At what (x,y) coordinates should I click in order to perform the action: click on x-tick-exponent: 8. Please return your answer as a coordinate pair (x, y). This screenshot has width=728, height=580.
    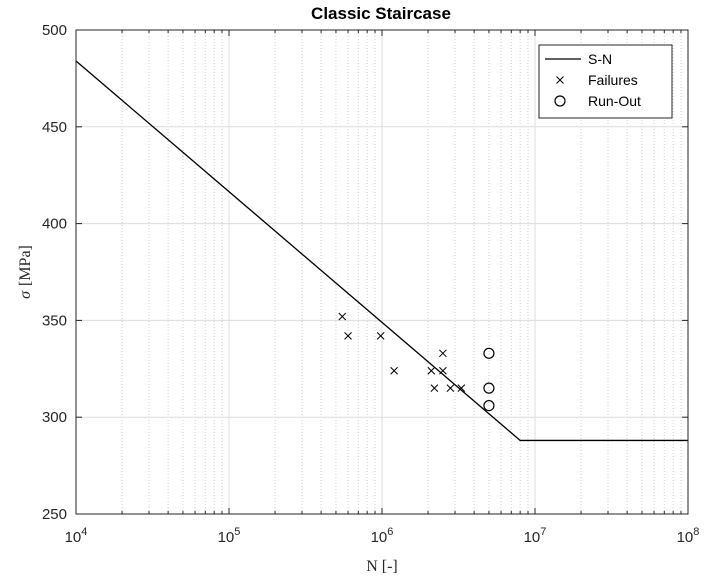
    Looking at the image, I should click on (696, 532).